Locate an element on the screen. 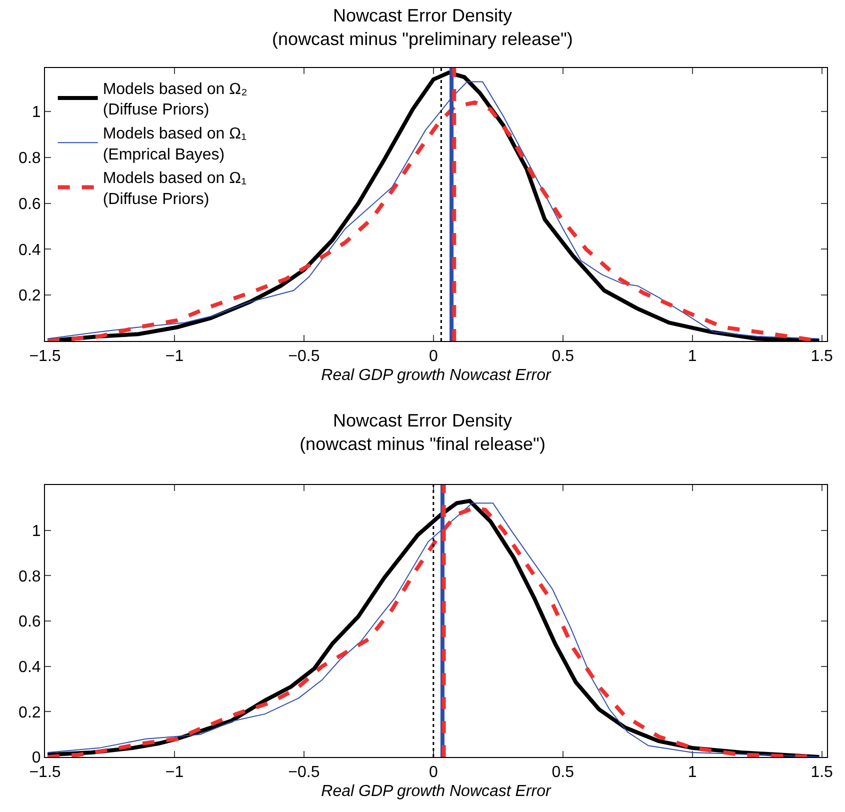 The width and height of the screenshot is (845, 812). legend-label: Models based on Ω₂ (Diffuse Priors) is located at coordinates (175, 99).